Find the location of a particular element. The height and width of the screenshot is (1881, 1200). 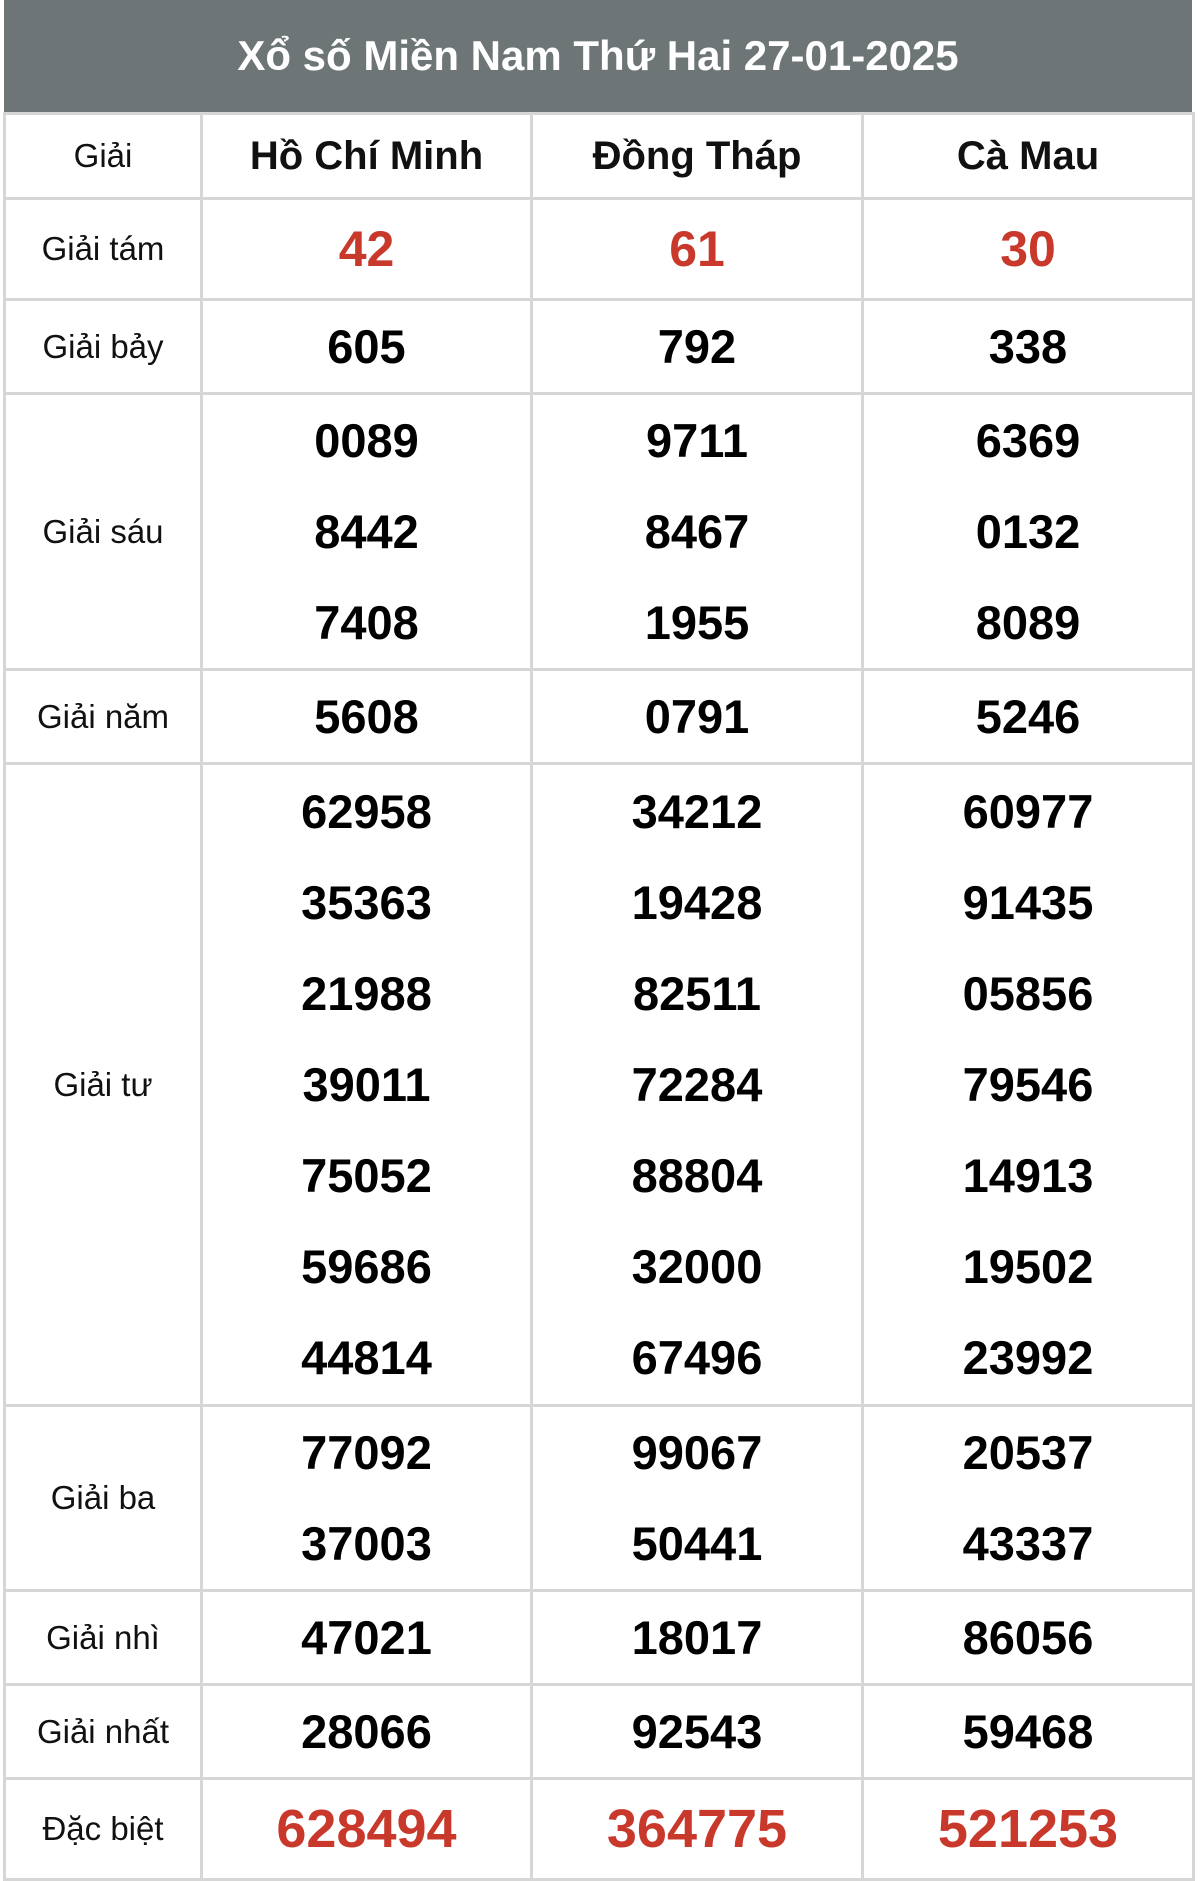

result-number: 628494 is located at coordinates (366, 1828).